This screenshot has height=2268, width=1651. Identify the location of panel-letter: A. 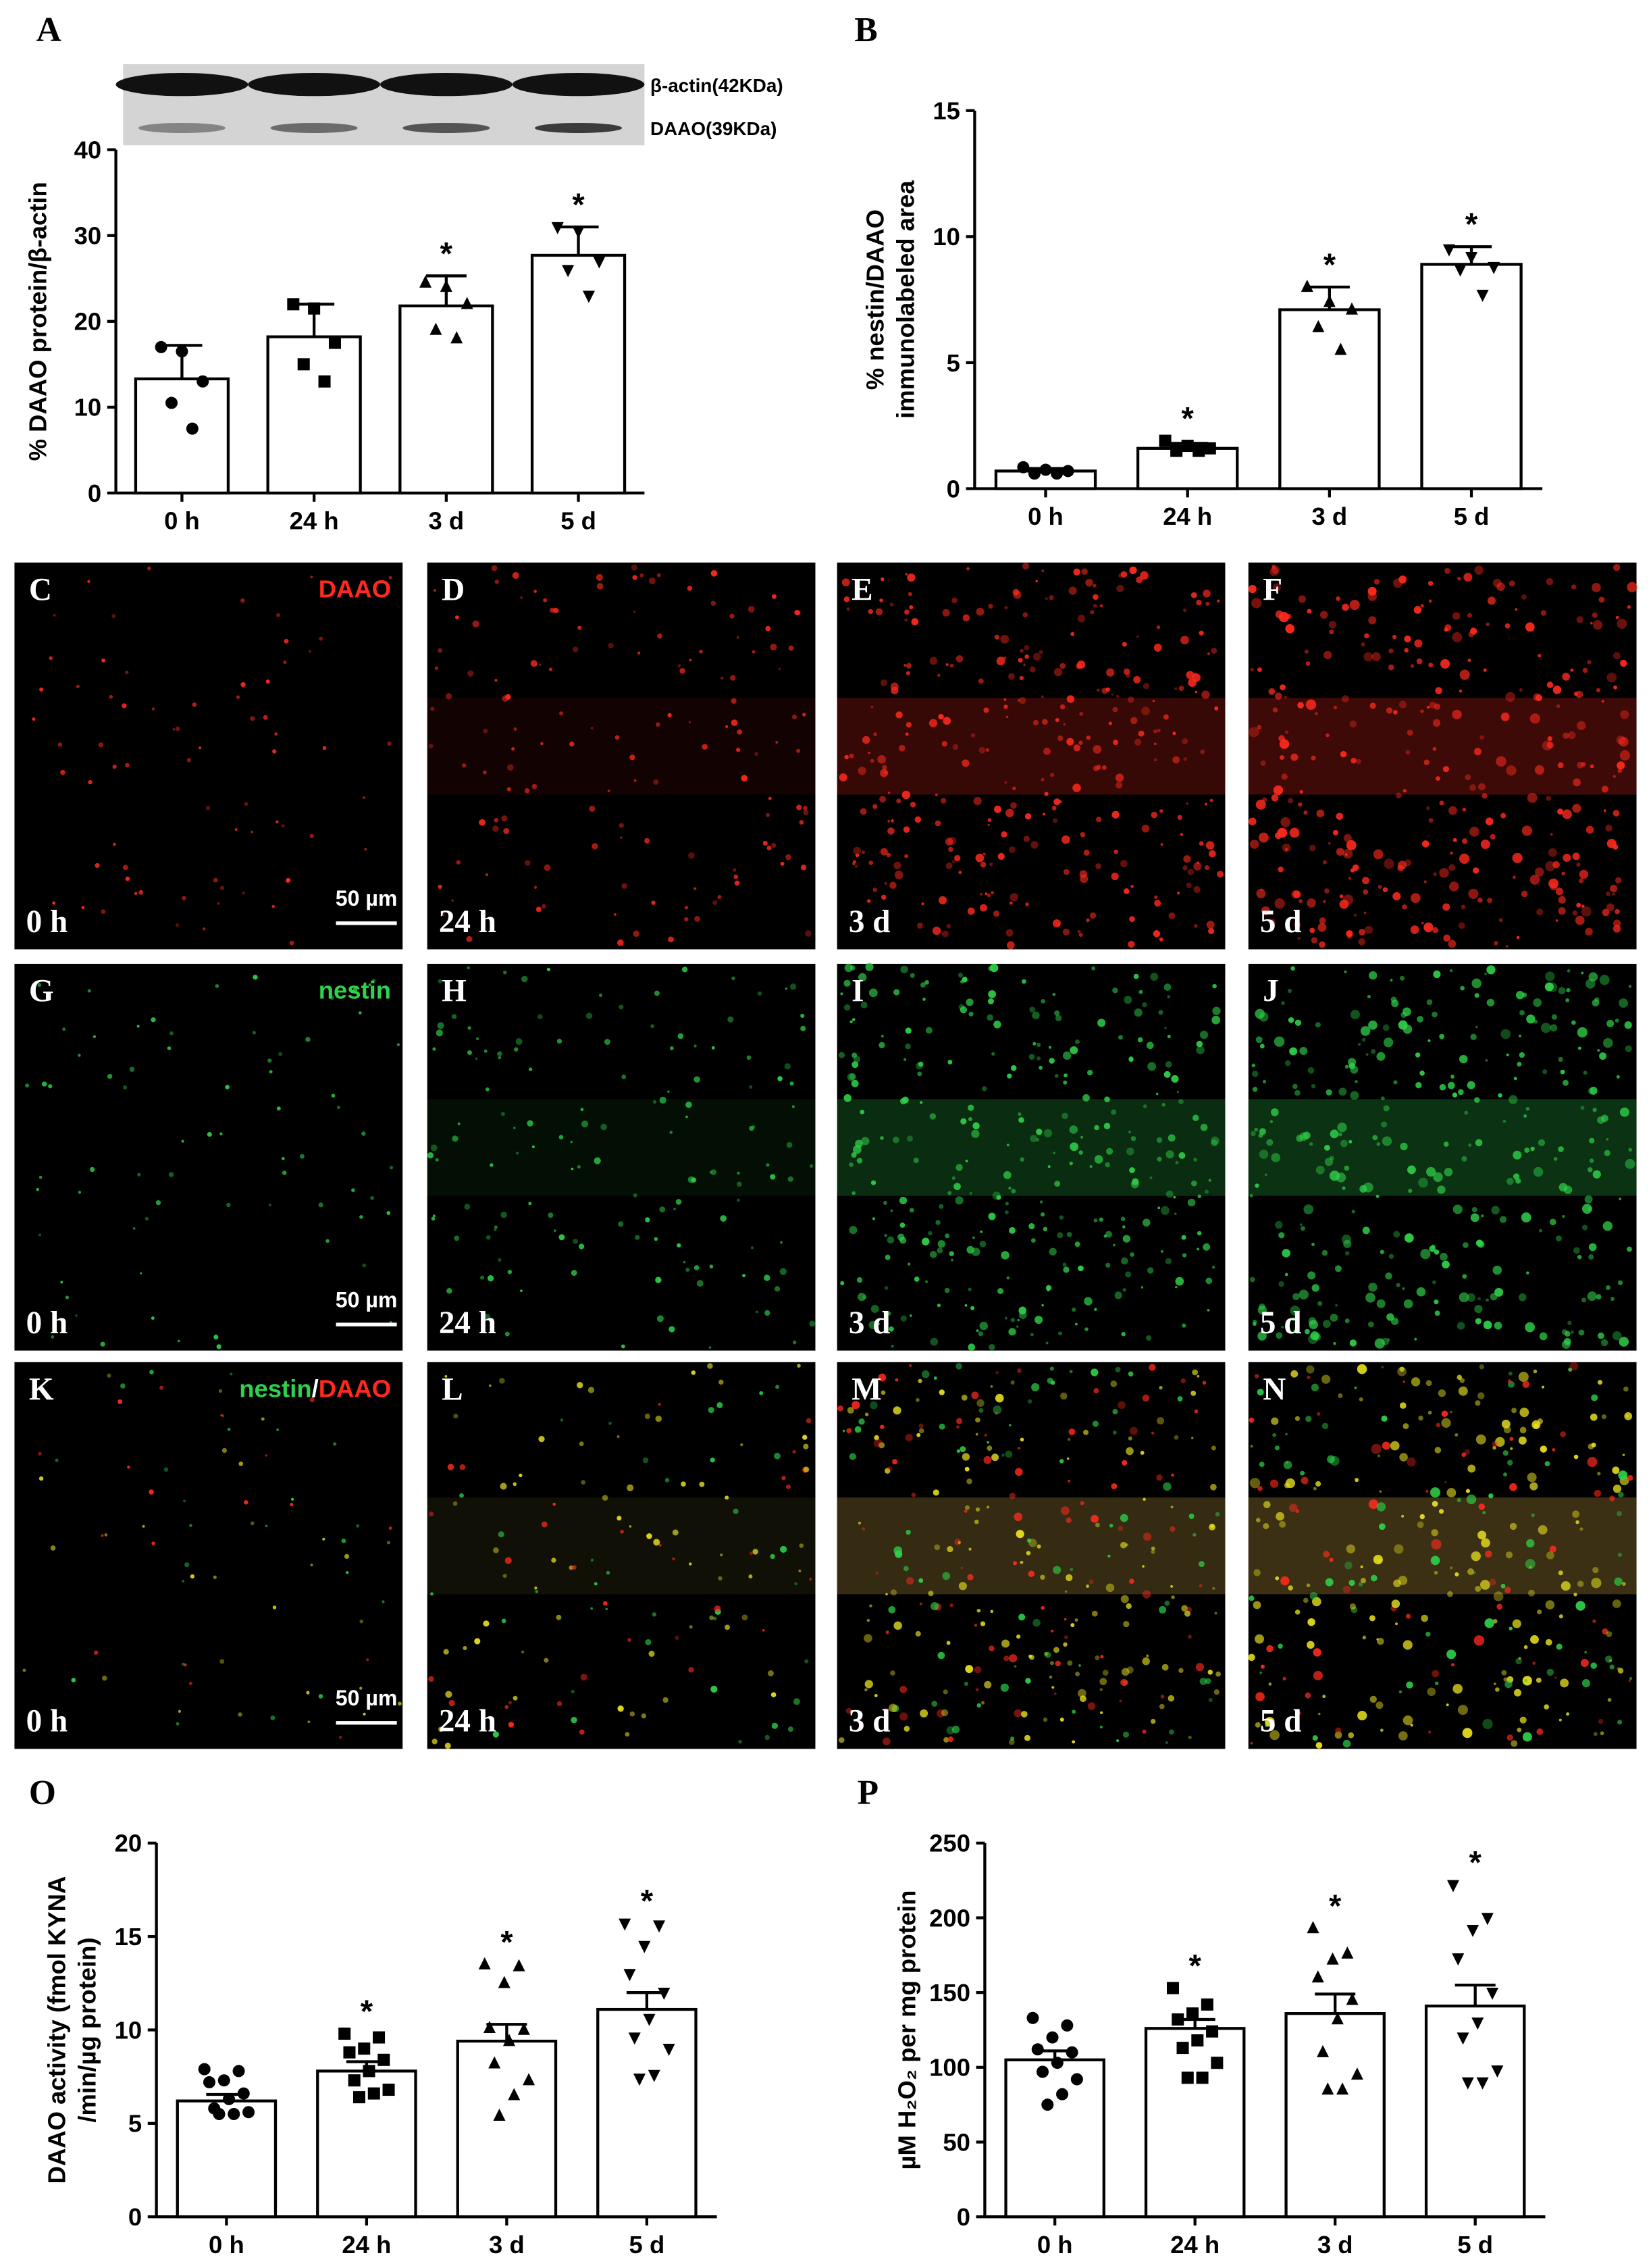
(48, 30).